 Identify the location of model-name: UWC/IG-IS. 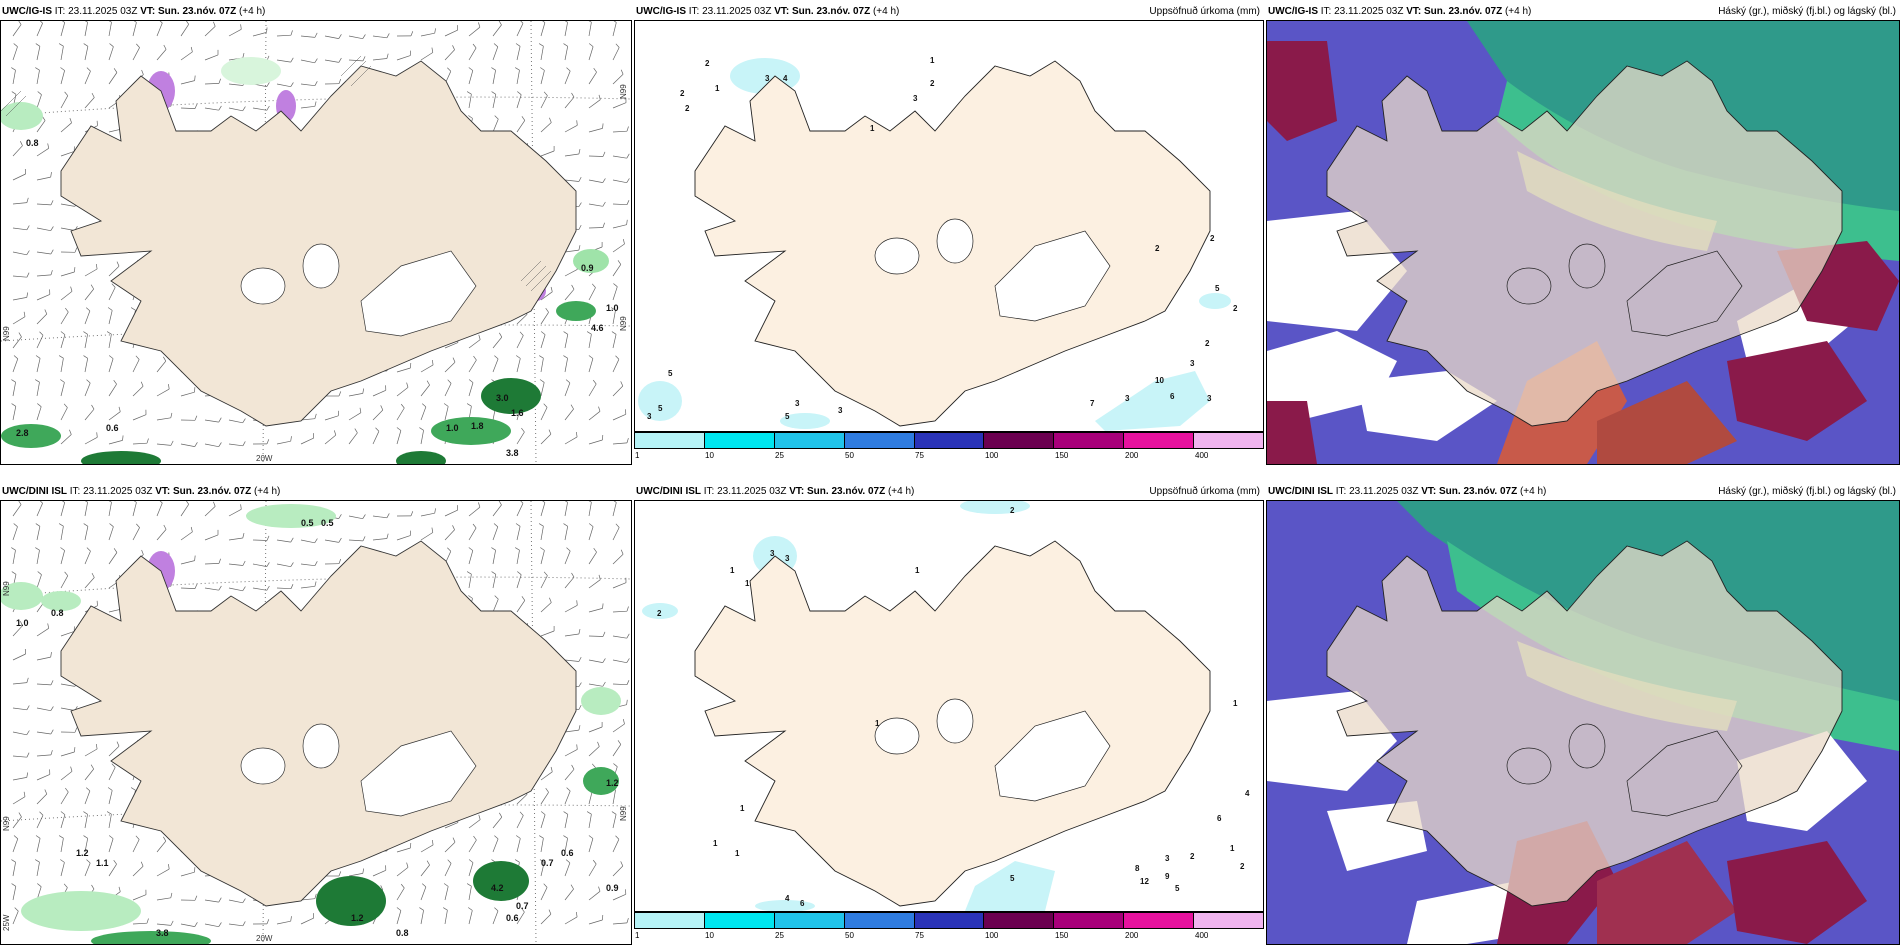
(27, 11).